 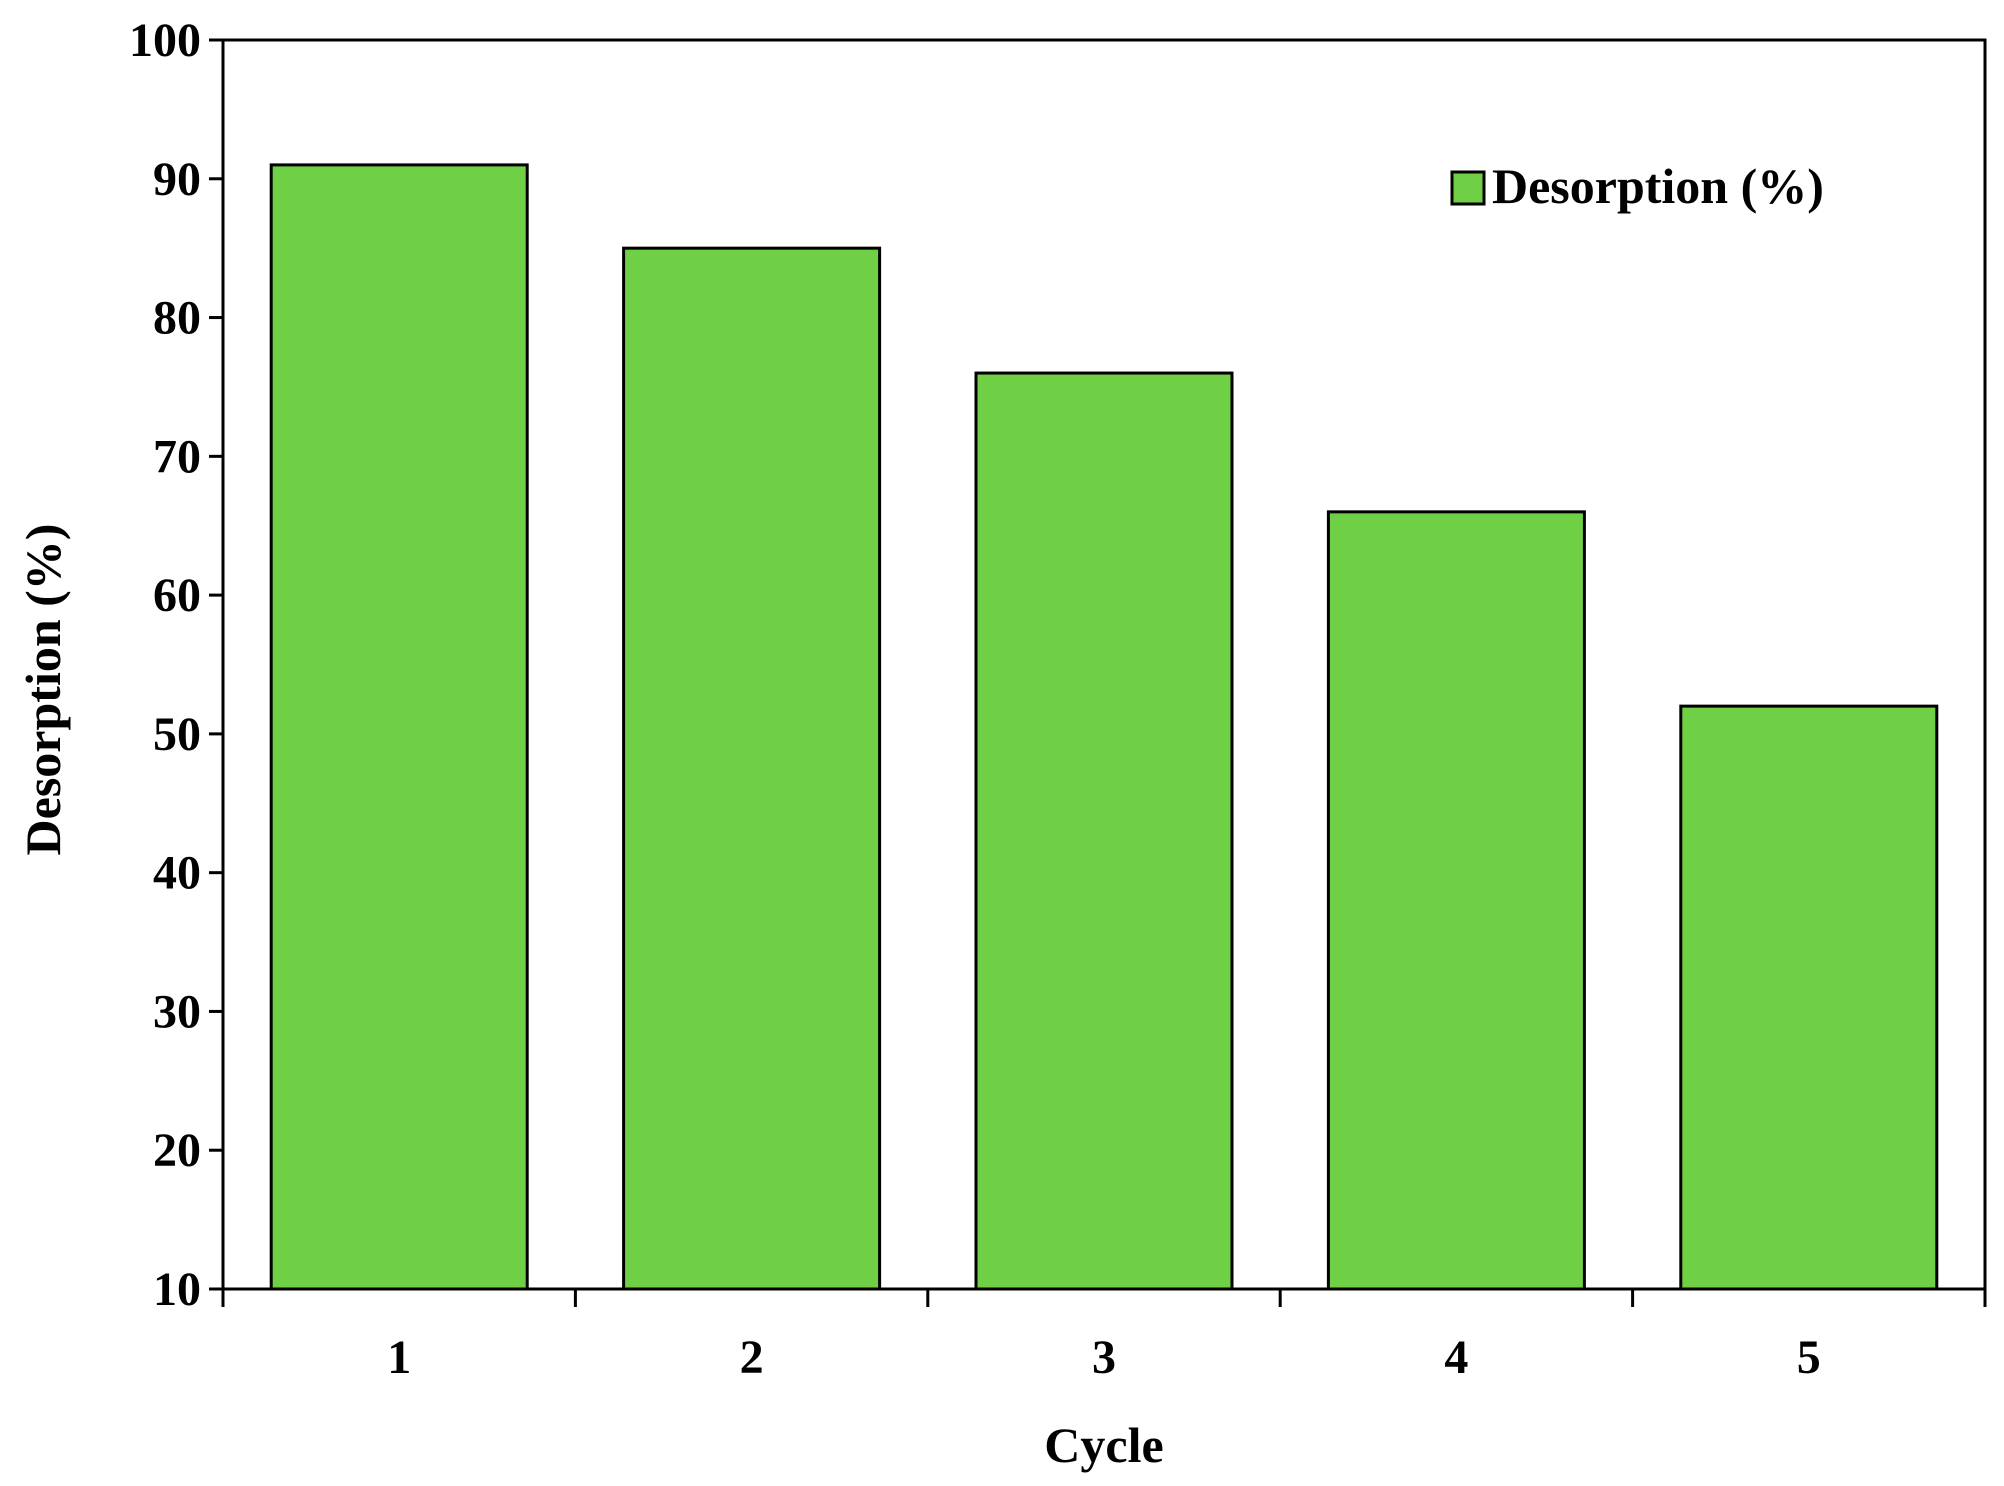 I want to click on y-tick-label: 30, so click(x=177, y=1011).